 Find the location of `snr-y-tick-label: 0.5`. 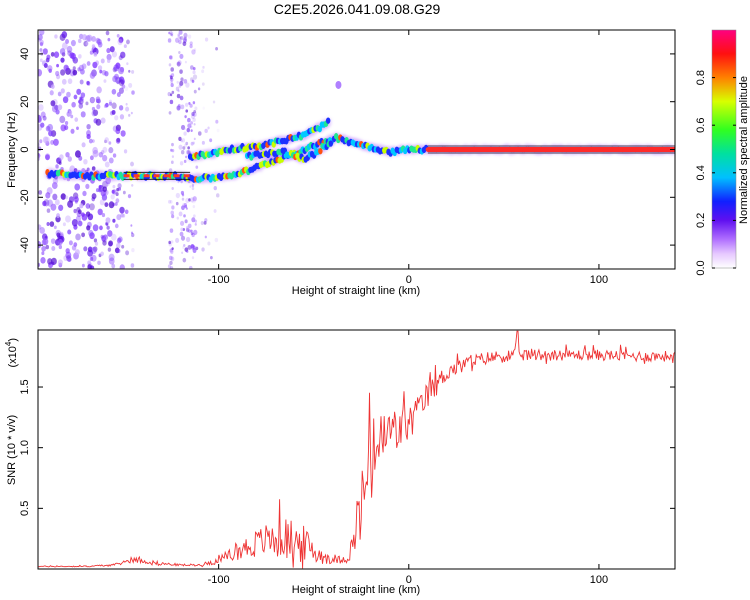

snr-y-tick-label: 0.5 is located at coordinates (25, 508).